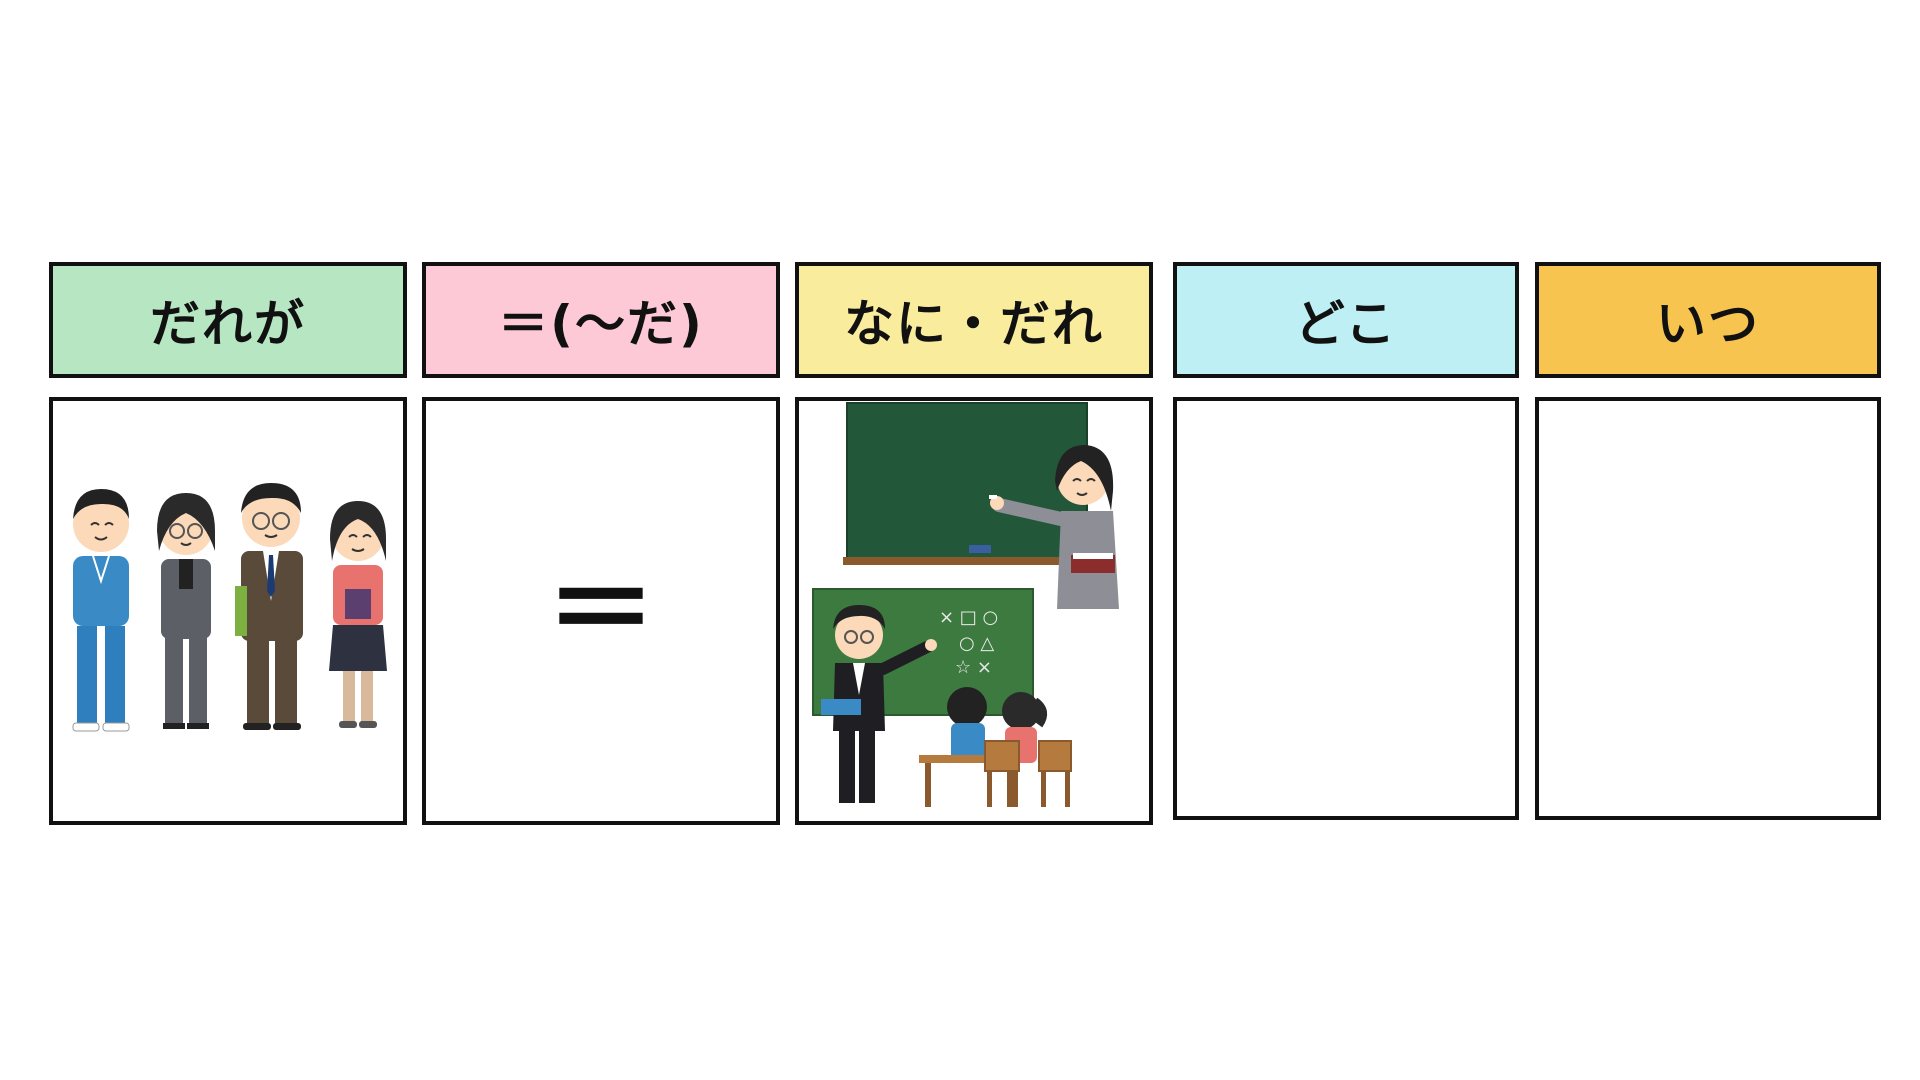  Describe the element at coordinates (229, 607) in the screenshot. I see `school-staff-illustration` at that location.